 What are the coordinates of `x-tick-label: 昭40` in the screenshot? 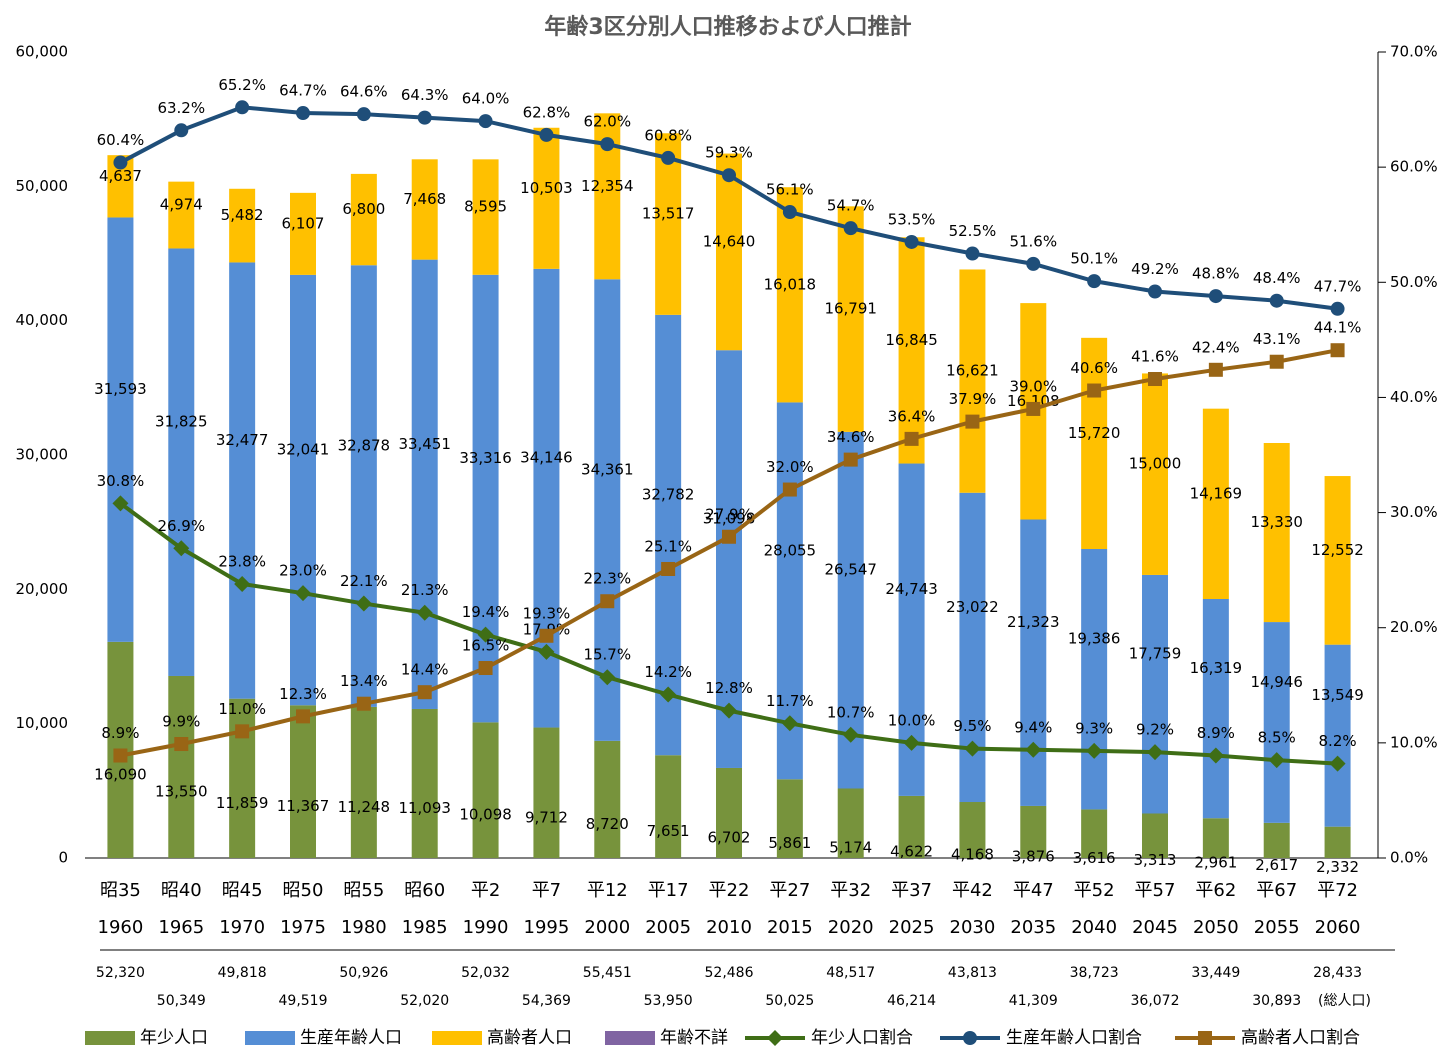 It's located at (181, 890).